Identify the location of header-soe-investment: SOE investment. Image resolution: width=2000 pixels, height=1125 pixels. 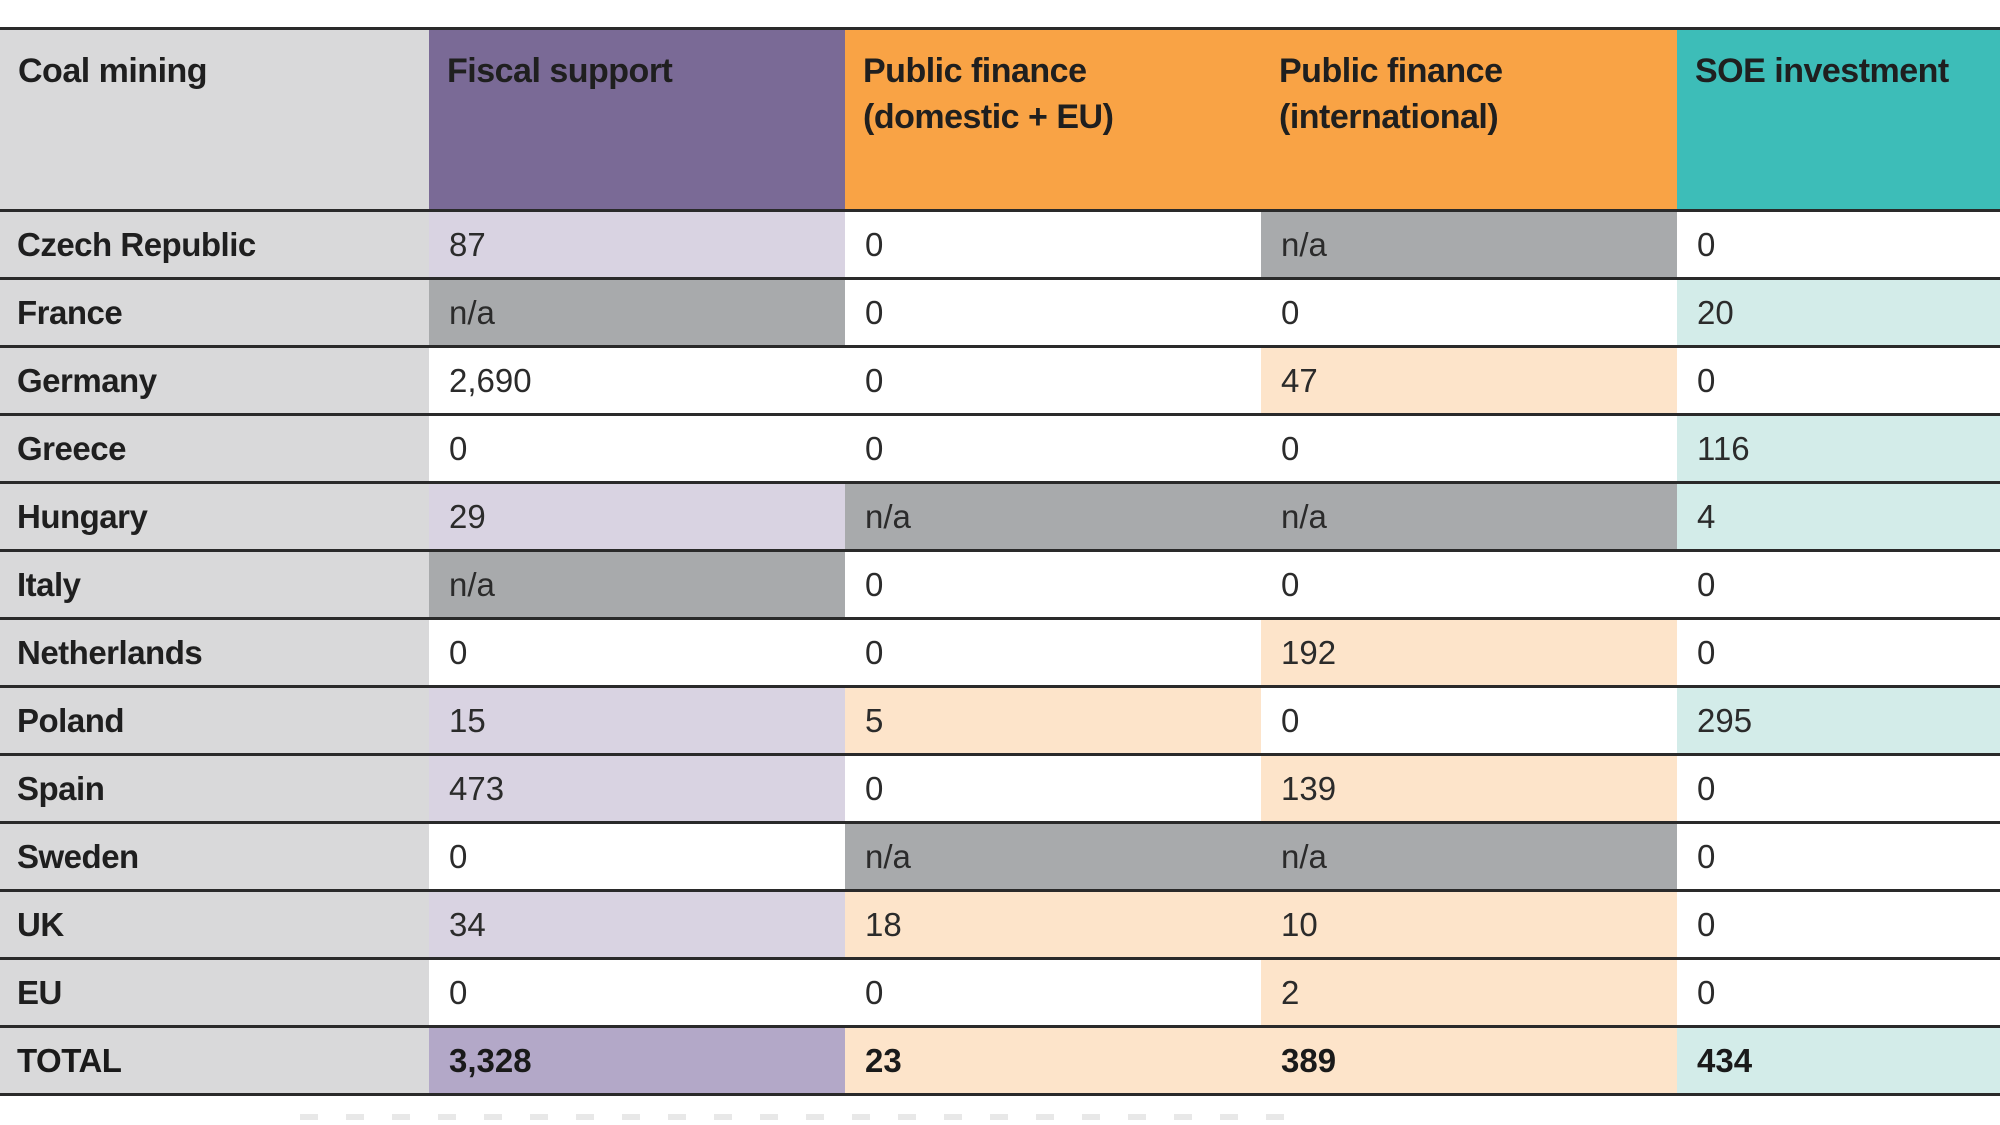
(1838, 119).